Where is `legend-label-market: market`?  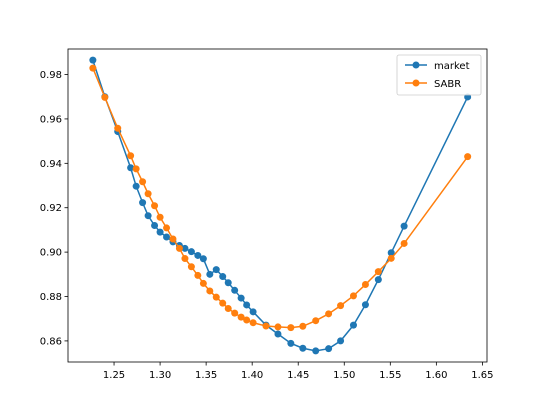 legend-label-market: market is located at coordinates (452, 66).